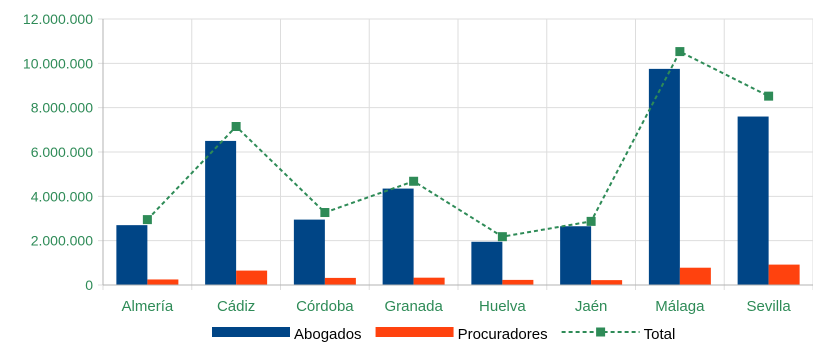 This screenshot has width=813, height=349. I want to click on x-tick-label: Sevilla, so click(769, 306).